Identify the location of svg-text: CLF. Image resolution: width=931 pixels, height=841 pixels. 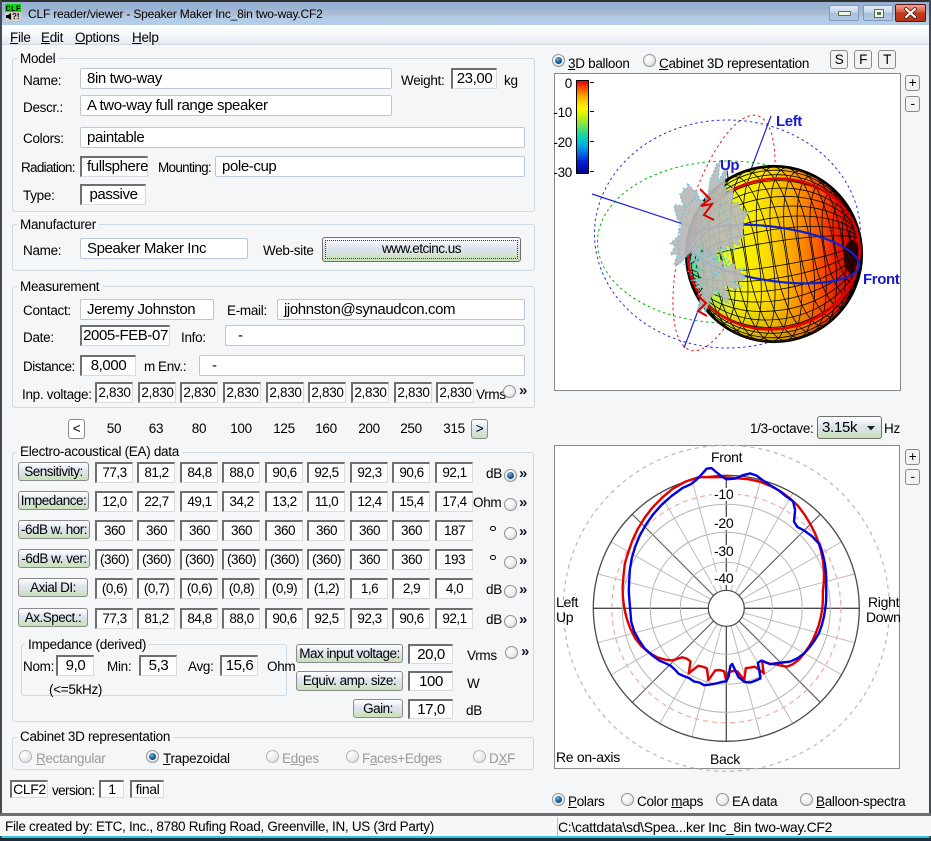
(13, 9).